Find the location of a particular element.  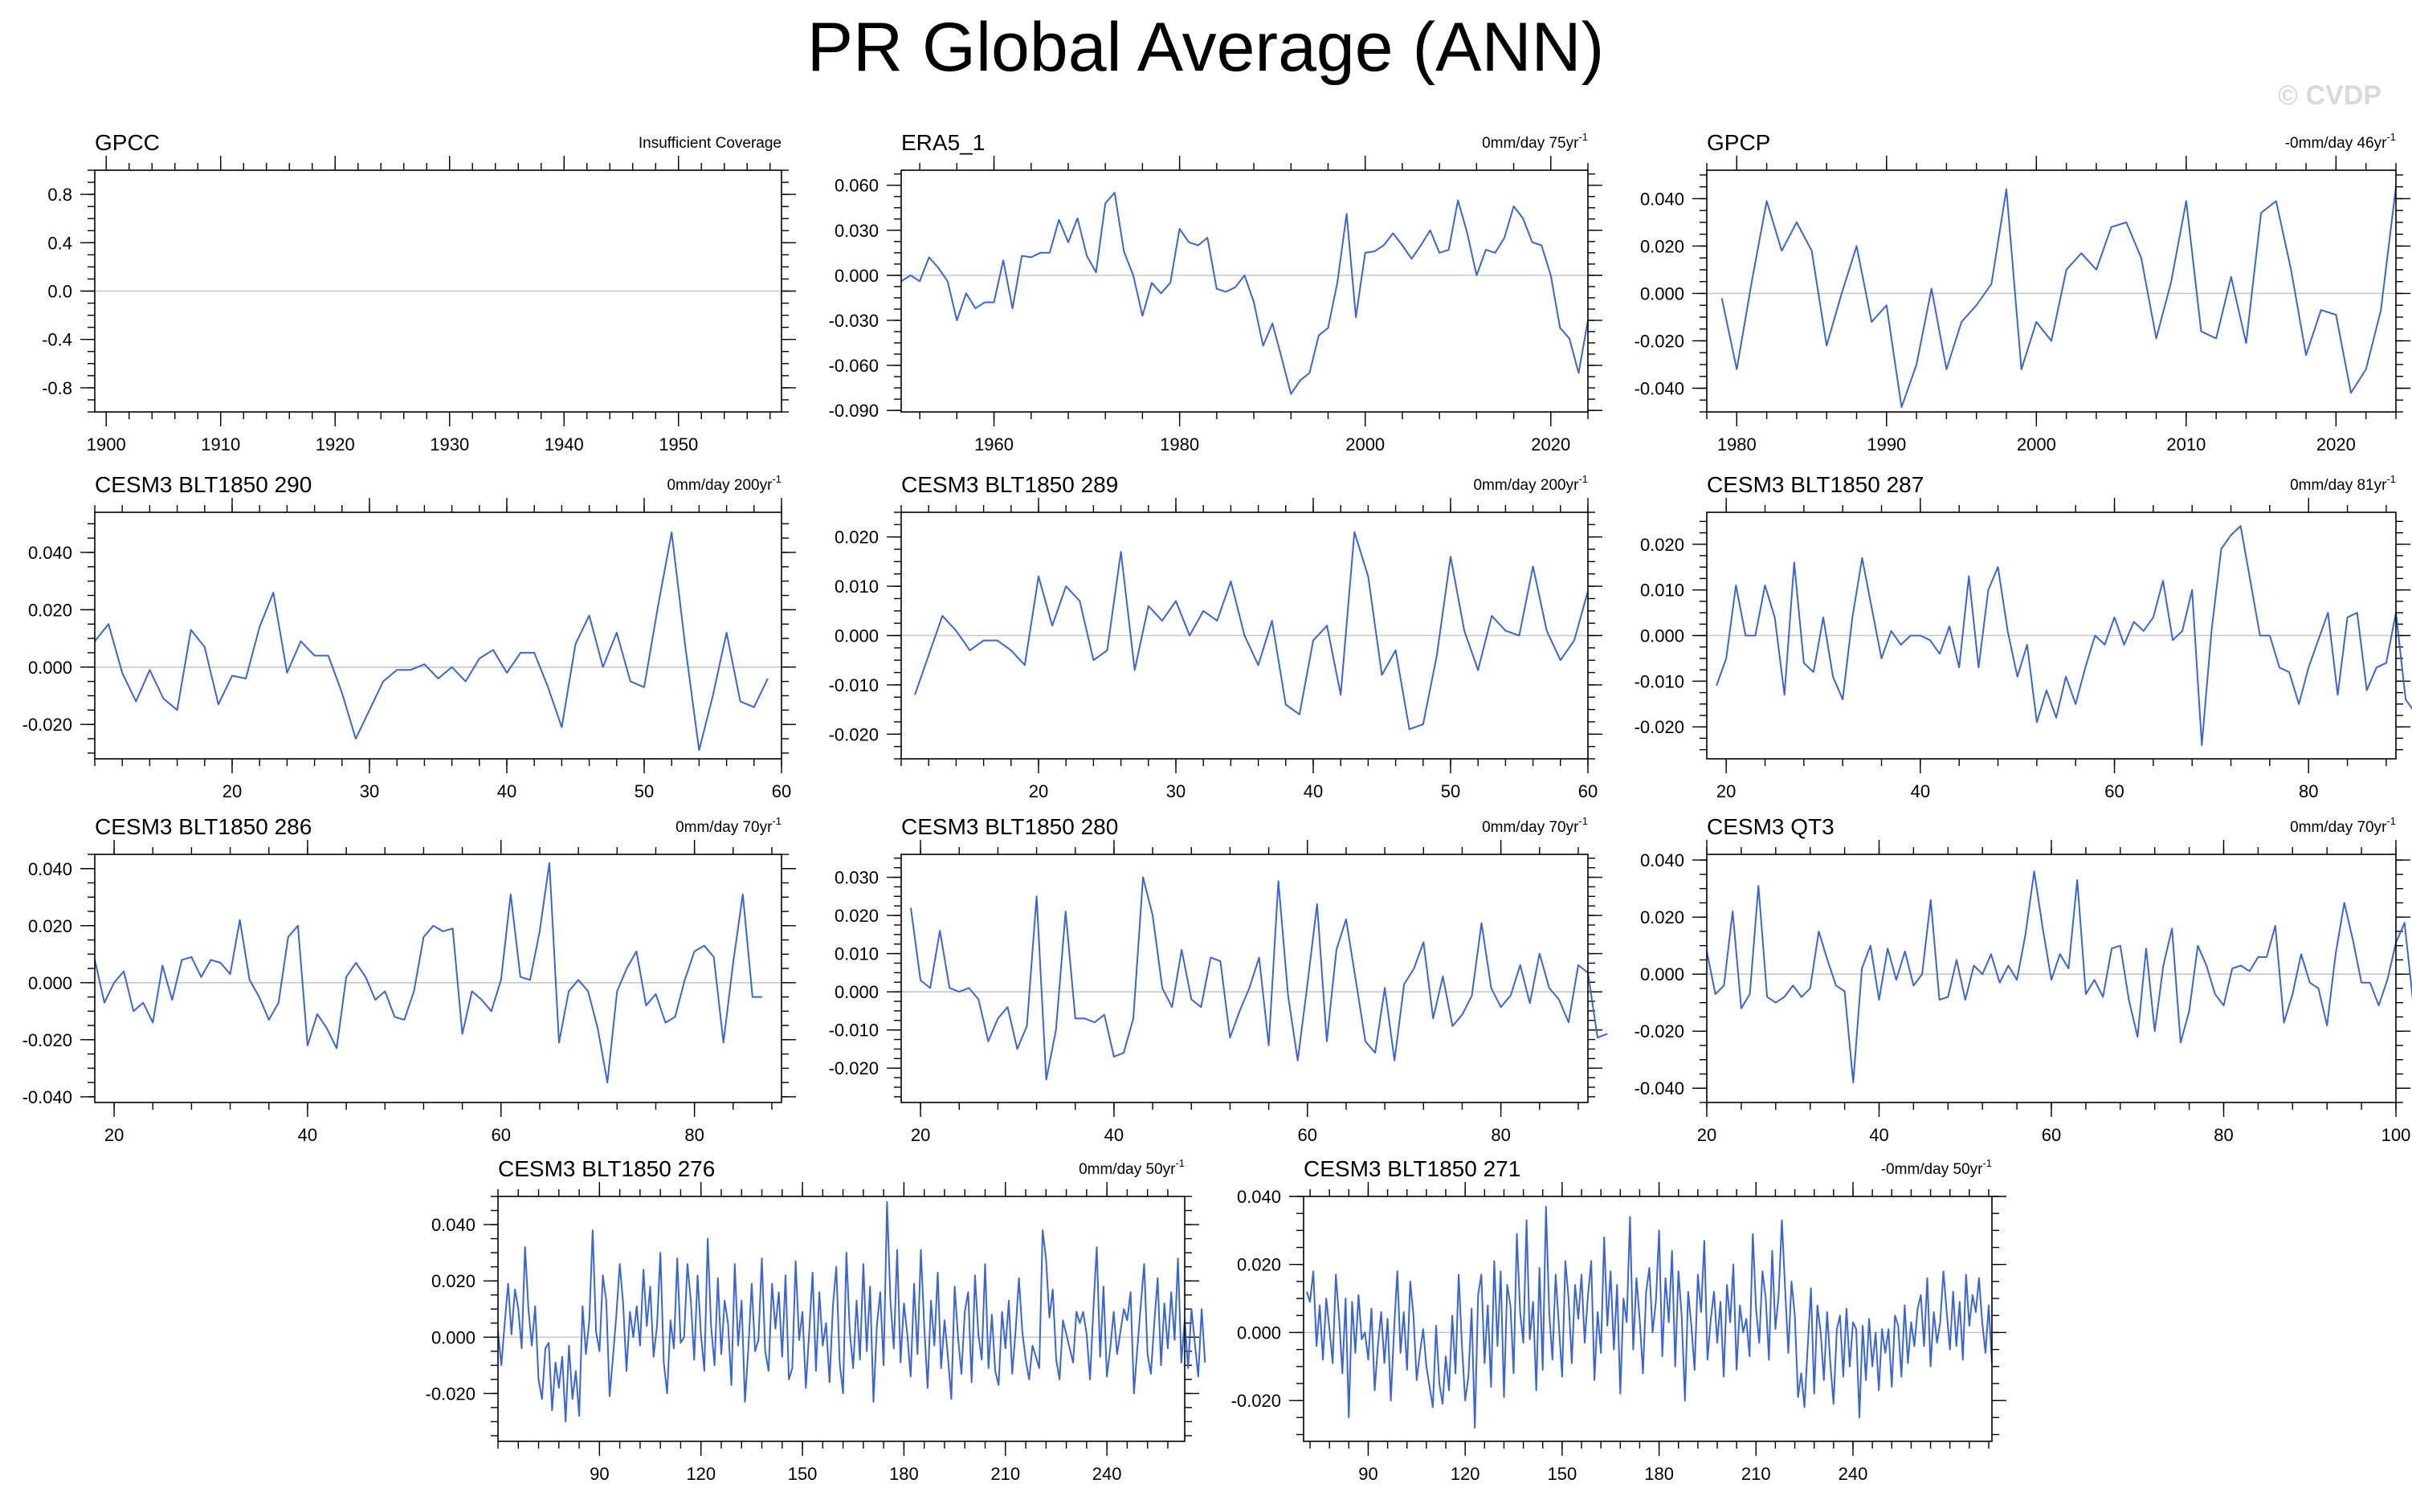

y-tick-label: 0.8 is located at coordinates (59, 195).